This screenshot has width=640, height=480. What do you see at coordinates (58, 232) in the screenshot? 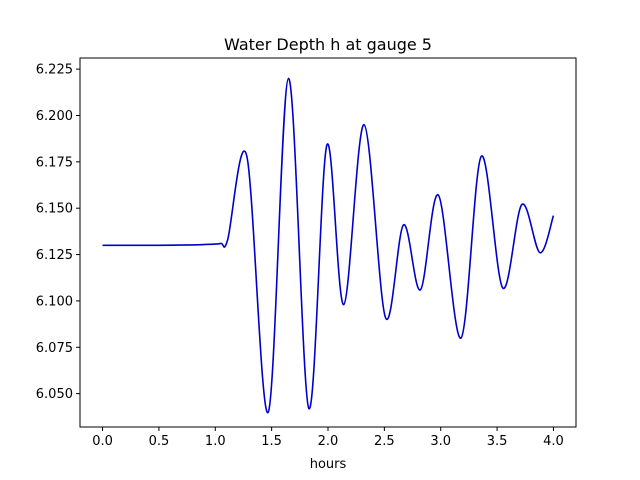
I see `y-axis: 6.050 6.075 6.100 6.125 6.150 6.175 6.200 6.225` at bounding box center [58, 232].